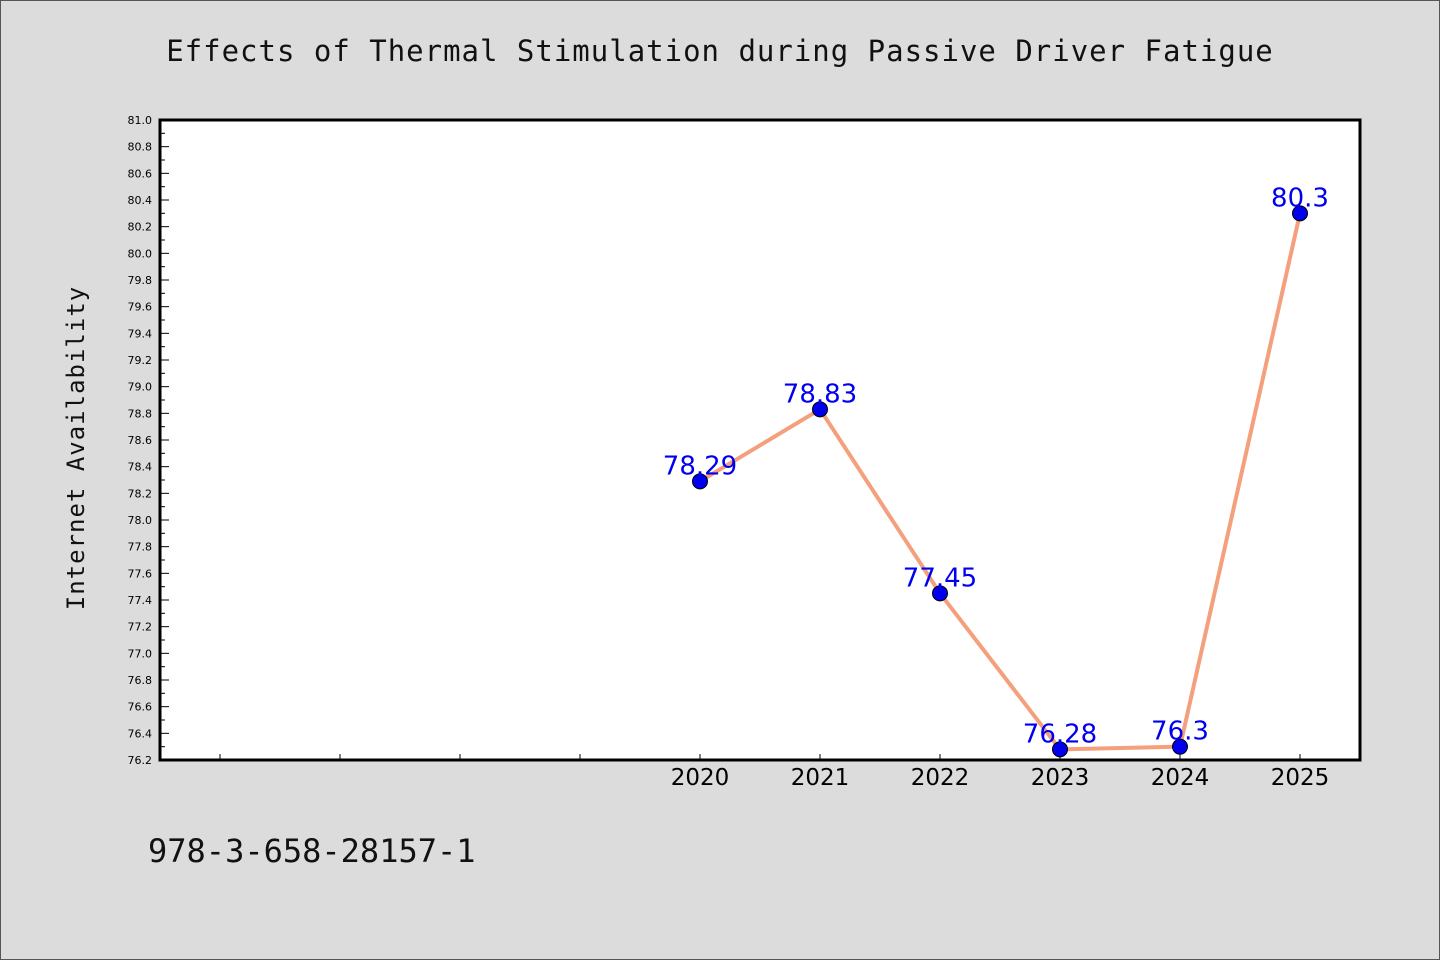  I want to click on y-tick-label: 77.8, so click(140, 547).